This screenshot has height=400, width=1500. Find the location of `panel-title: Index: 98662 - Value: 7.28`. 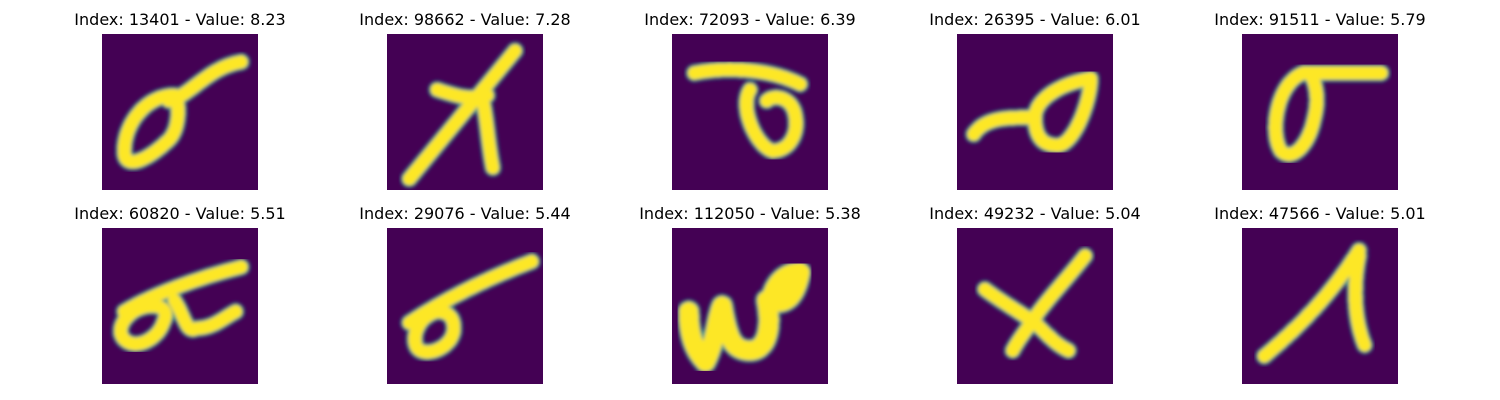

panel-title: Index: 98662 - Value: 7.28 is located at coordinates (465, 19).